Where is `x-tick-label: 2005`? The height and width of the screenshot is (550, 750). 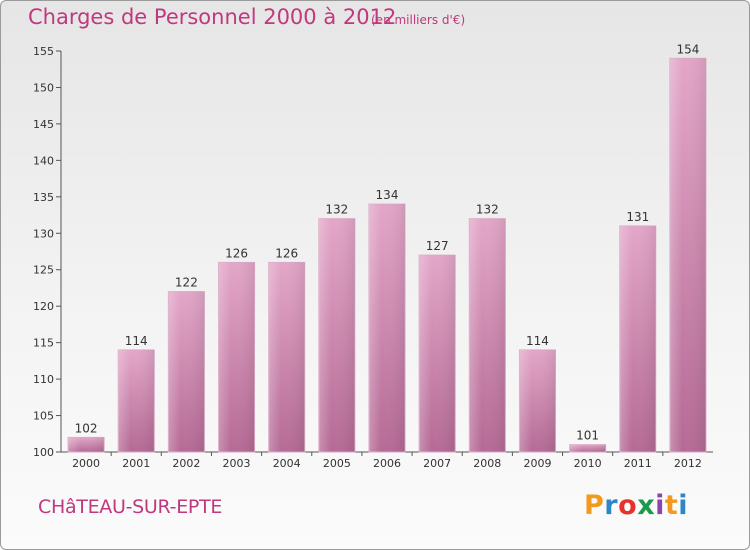 x-tick-label: 2005 is located at coordinates (337, 463).